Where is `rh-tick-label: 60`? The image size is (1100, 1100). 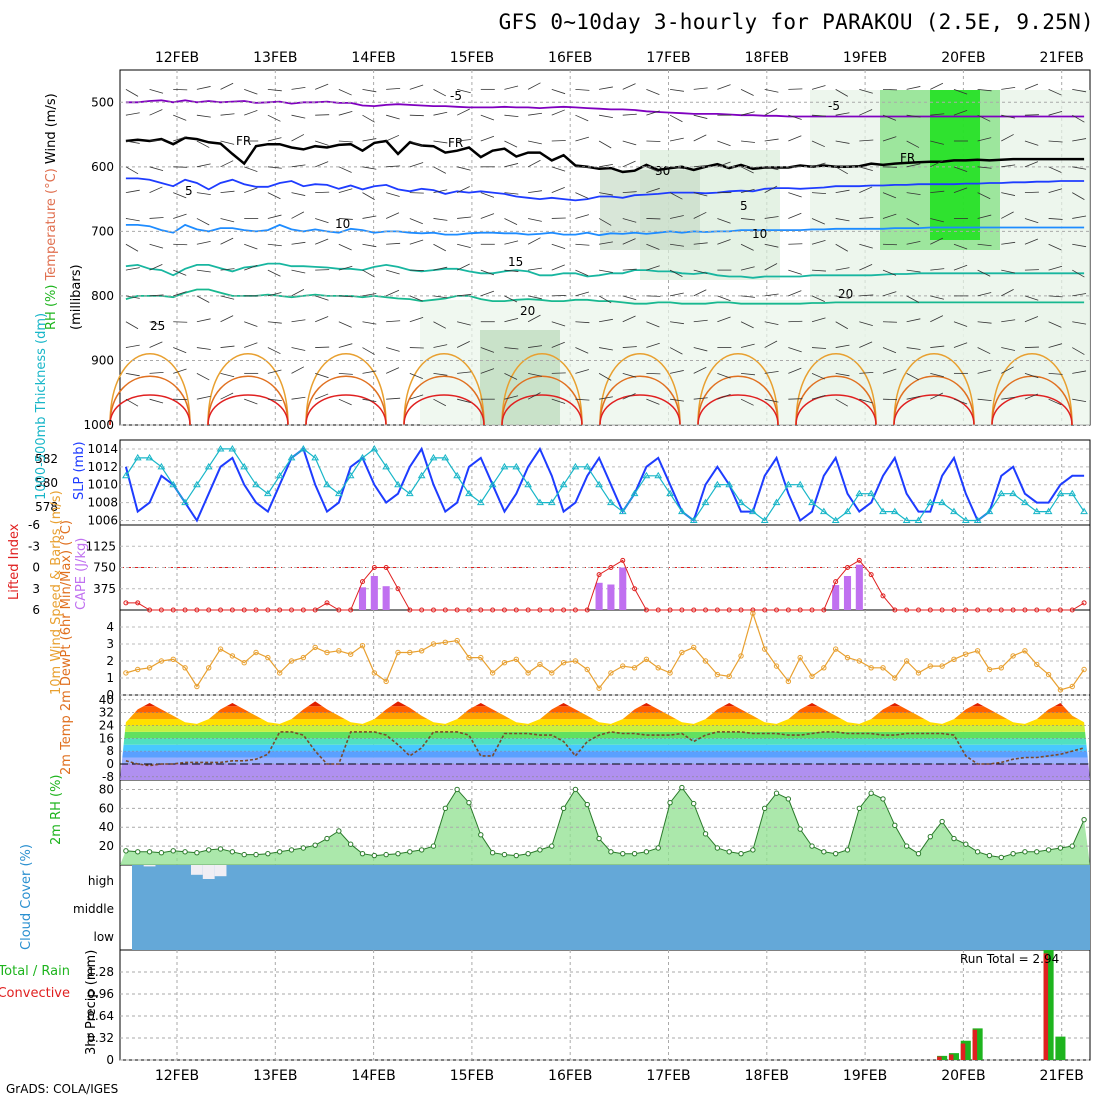
rh-tick-label: 60 is located at coordinates (106, 808).